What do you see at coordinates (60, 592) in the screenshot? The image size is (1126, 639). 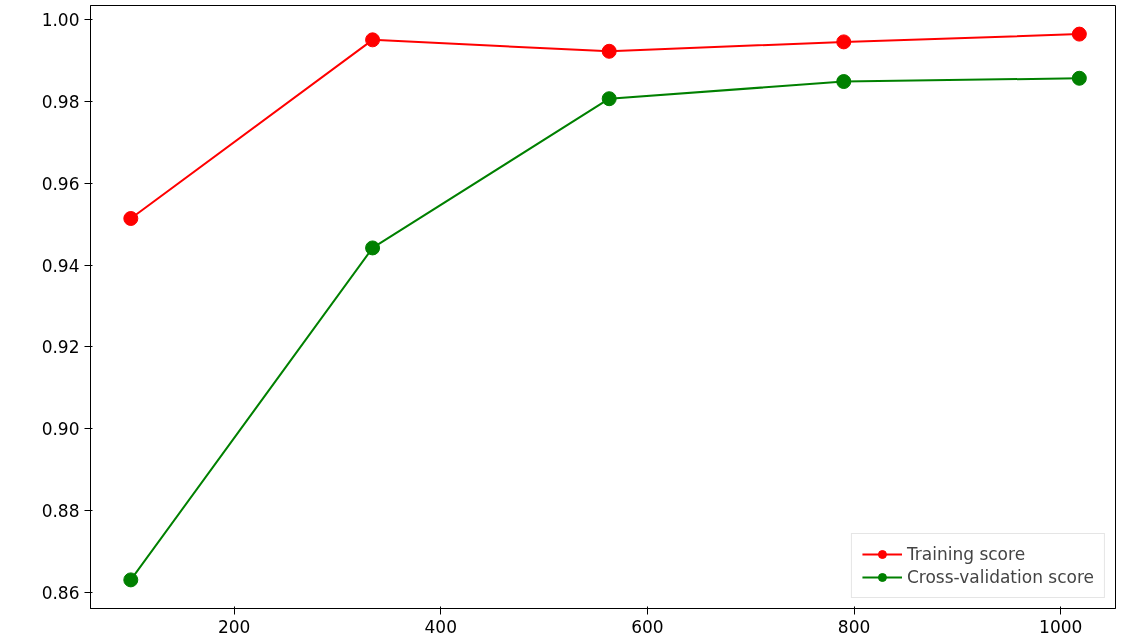 I see `y-tick-label: 0.86` at bounding box center [60, 592].